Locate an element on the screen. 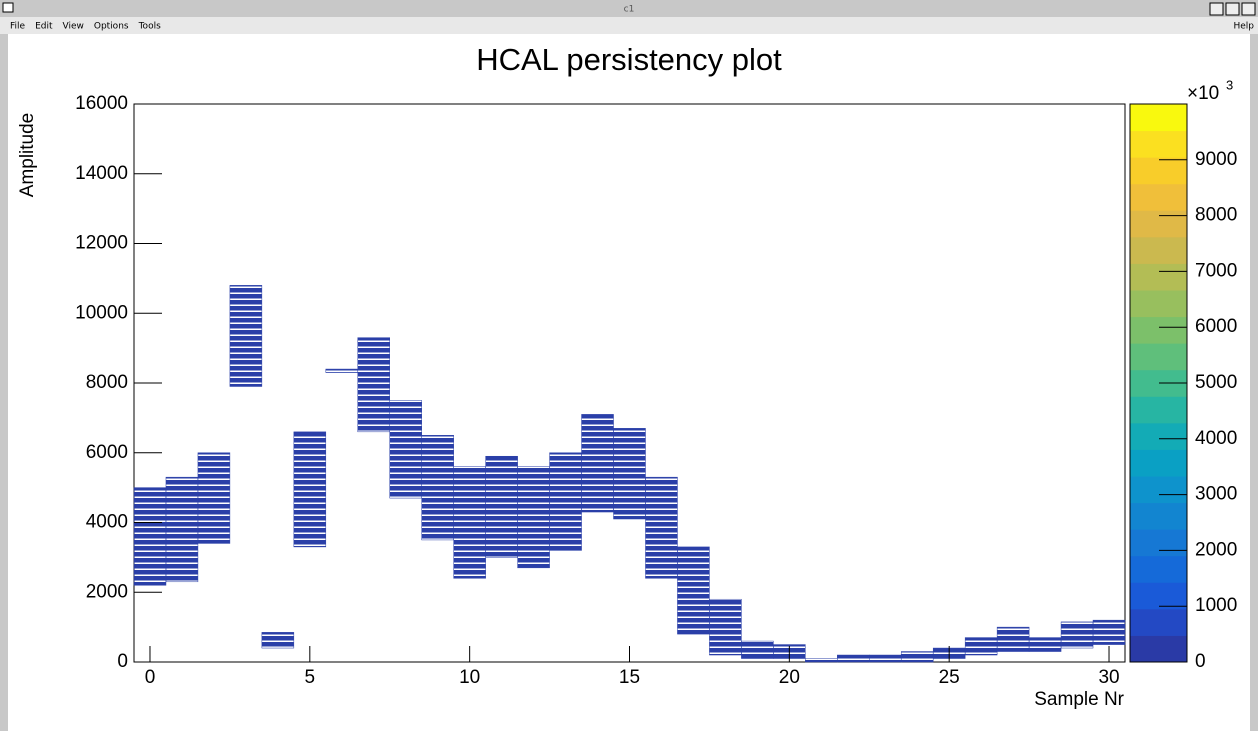  x-tick-label: 10 is located at coordinates (469, 677).